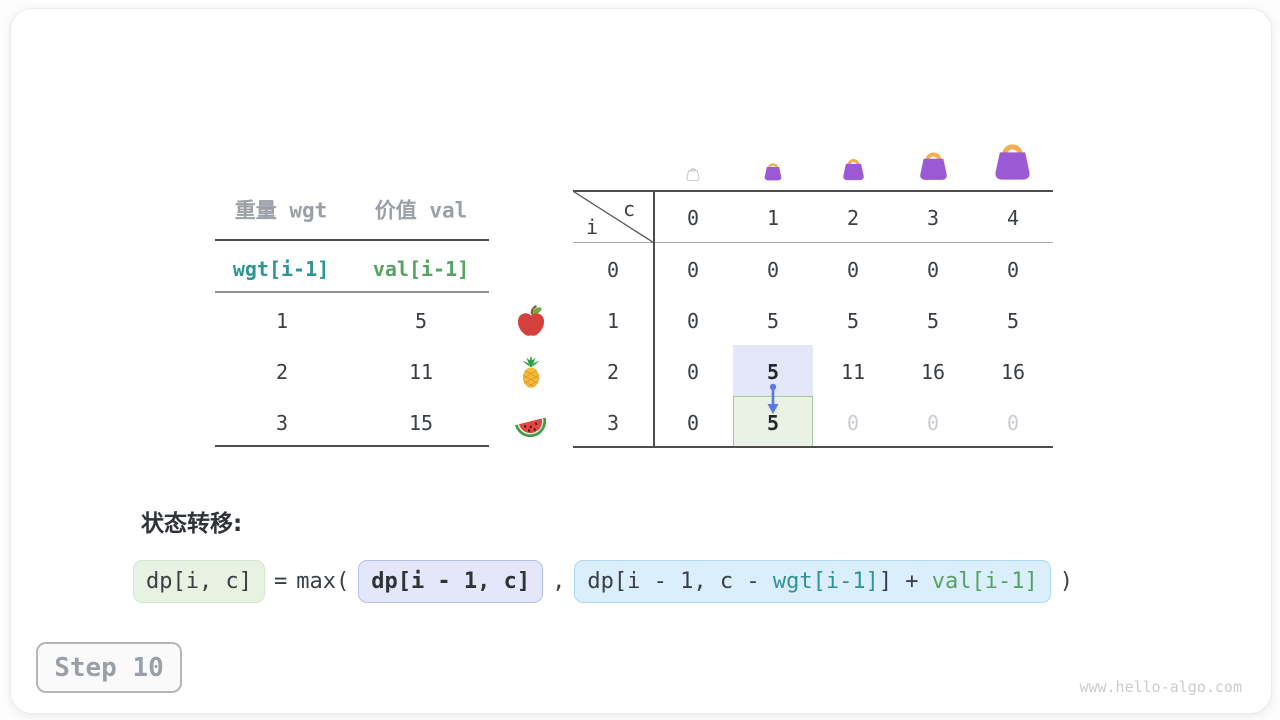 This screenshot has width=1280, height=720. What do you see at coordinates (693, 270) in the screenshot?
I see `dp-cell-r0c0: 0` at bounding box center [693, 270].